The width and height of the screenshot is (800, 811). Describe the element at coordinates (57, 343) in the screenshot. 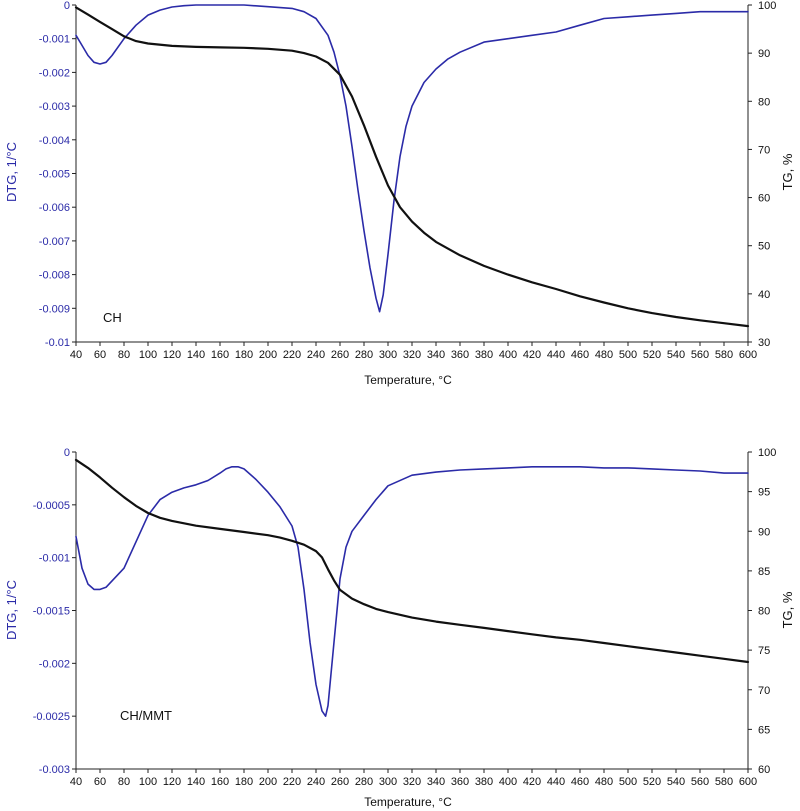

I see `left-tick-label: -0.01` at that location.